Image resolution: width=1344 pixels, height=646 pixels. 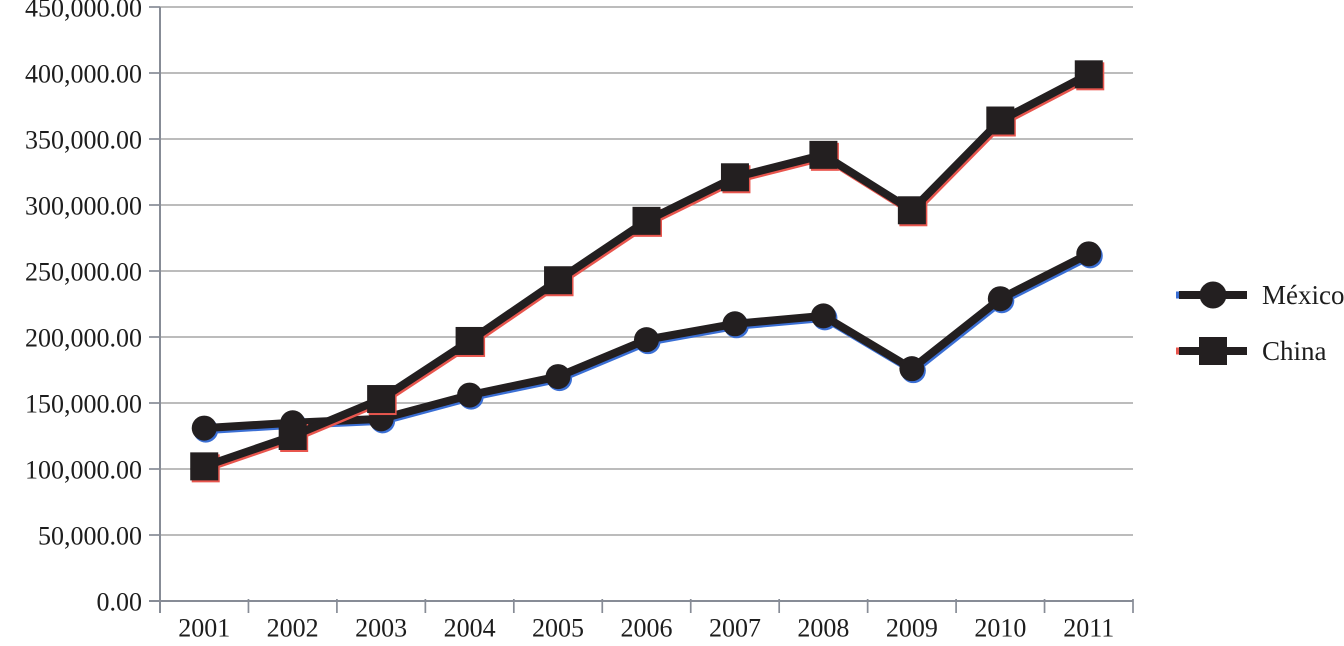 What do you see at coordinates (83, 74) in the screenshot?
I see `y-tick-label: 400,000.00` at bounding box center [83, 74].